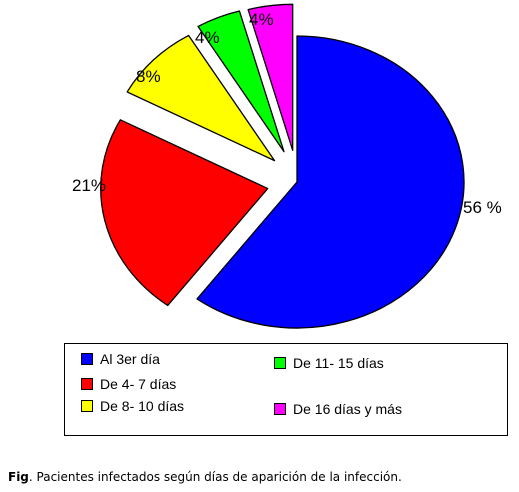 Image resolution: width=519 pixels, height=492 pixels. I want to click on legend-item-de-11-15-dias: De 11- 15 días, so click(329, 363).